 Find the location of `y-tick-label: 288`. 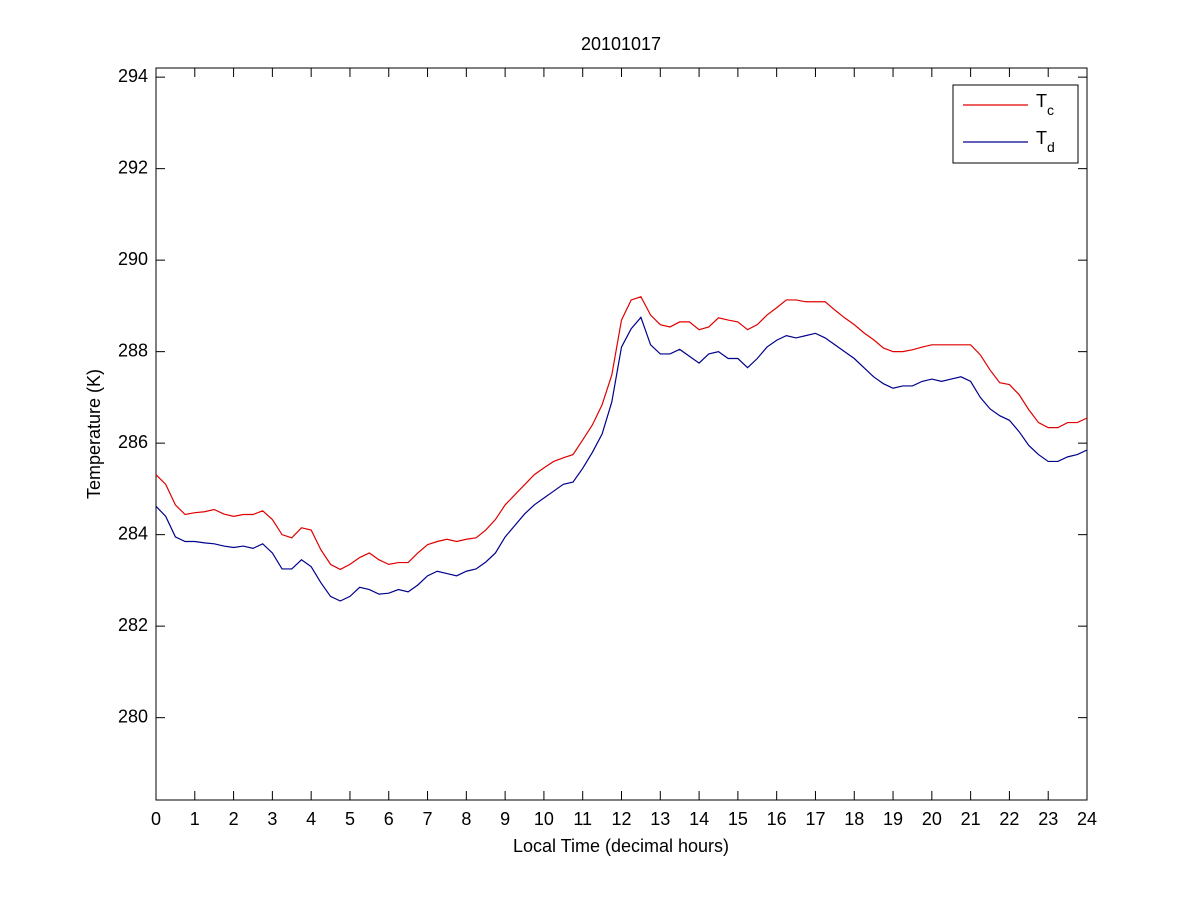

y-tick-label: 288 is located at coordinates (133, 350).